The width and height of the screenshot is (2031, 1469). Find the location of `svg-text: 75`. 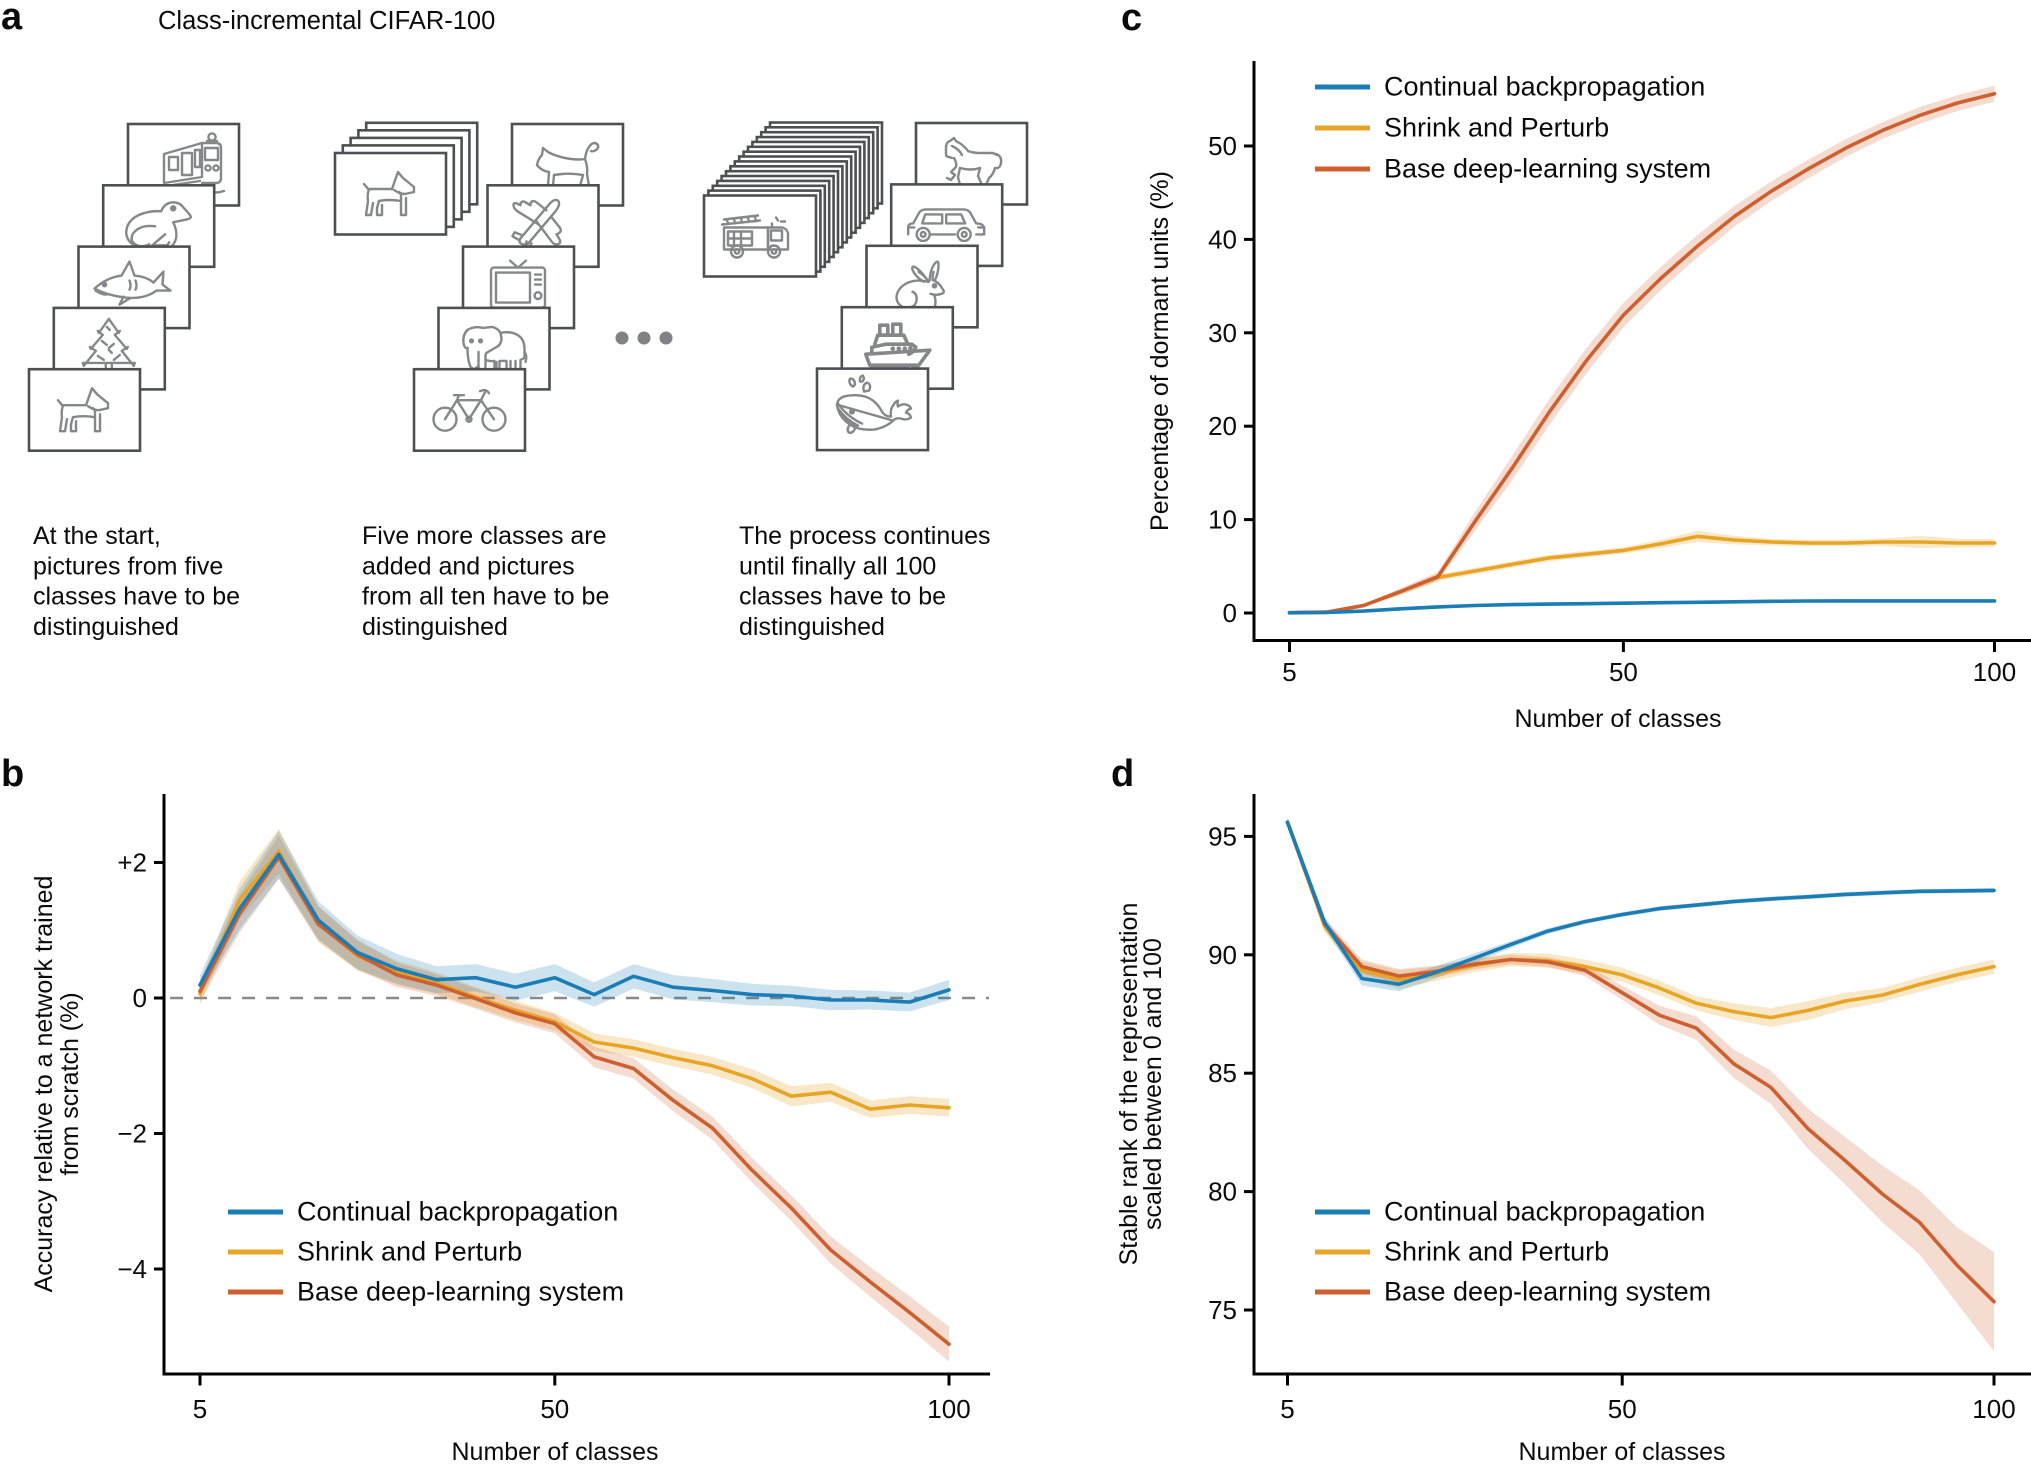

svg-text: 75 is located at coordinates (1222, 1310).